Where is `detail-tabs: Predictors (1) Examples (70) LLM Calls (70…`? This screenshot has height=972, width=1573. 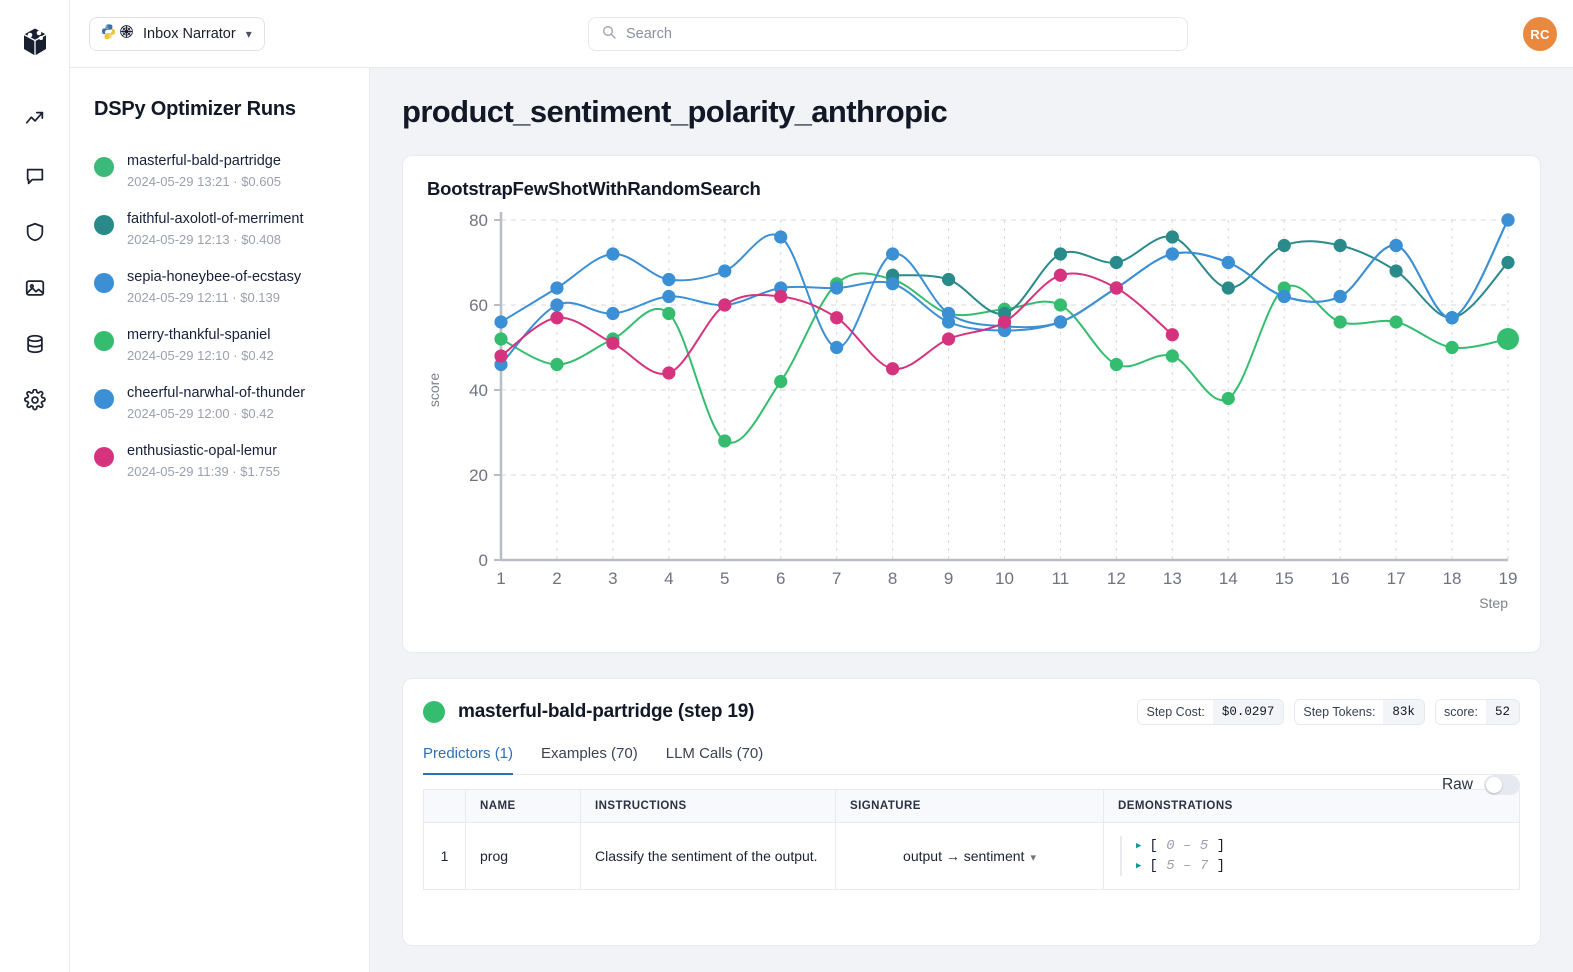 detail-tabs: Predictors (1) Examples (70) LLM Calls (70… is located at coordinates (971, 760).